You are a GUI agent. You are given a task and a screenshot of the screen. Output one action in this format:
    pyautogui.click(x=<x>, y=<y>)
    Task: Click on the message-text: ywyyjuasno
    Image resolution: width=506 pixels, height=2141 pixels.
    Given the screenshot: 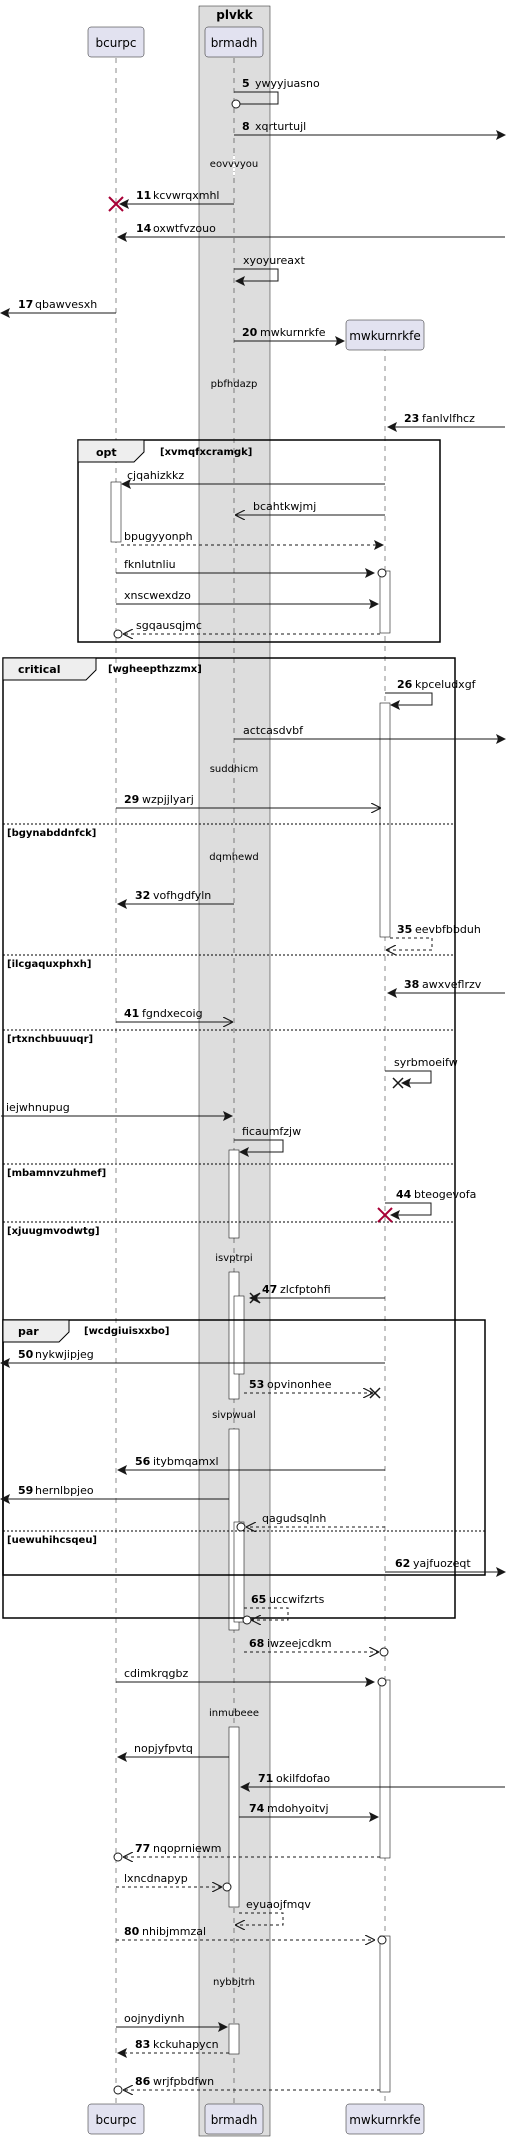 What is the action you would take?
    pyautogui.click(x=287, y=83)
    